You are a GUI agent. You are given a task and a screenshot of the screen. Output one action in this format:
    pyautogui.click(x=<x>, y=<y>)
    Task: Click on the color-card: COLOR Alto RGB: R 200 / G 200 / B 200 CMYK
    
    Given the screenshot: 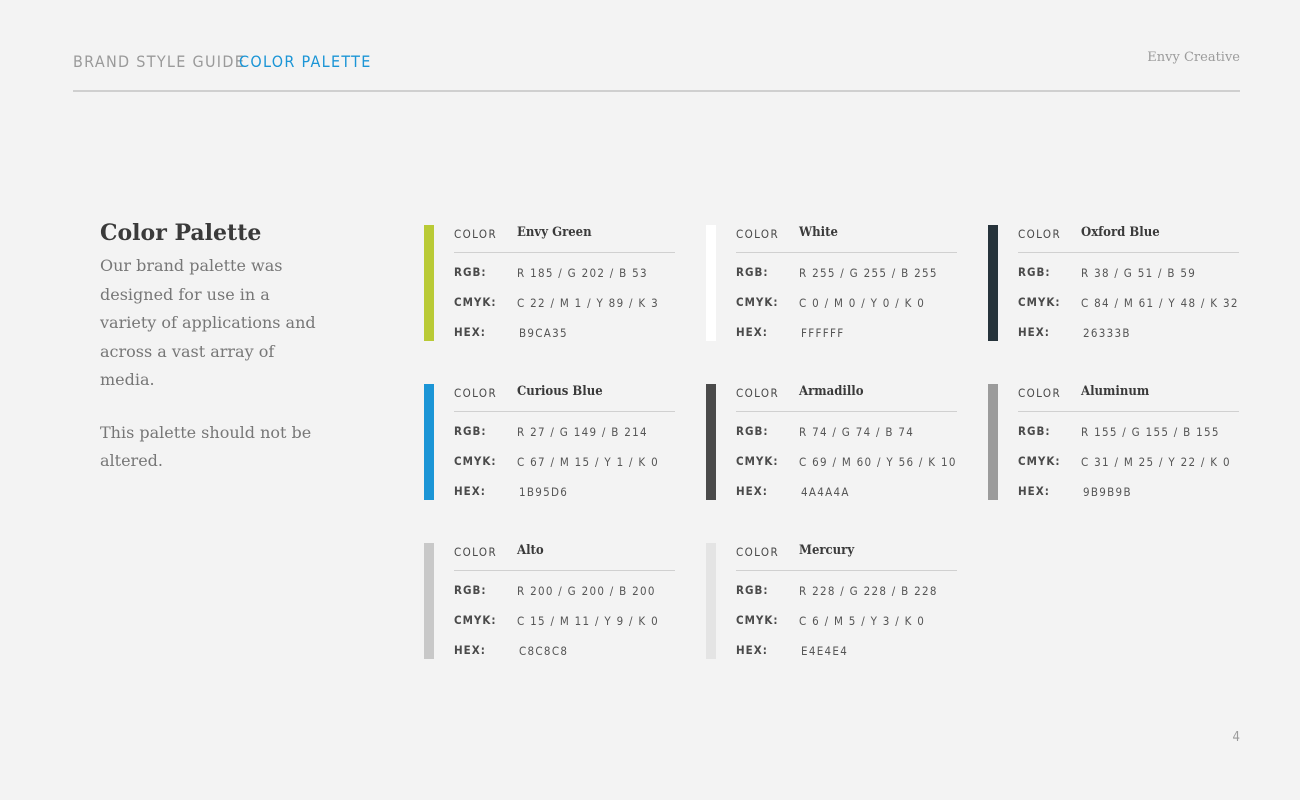 What is the action you would take?
    pyautogui.click(x=550, y=602)
    